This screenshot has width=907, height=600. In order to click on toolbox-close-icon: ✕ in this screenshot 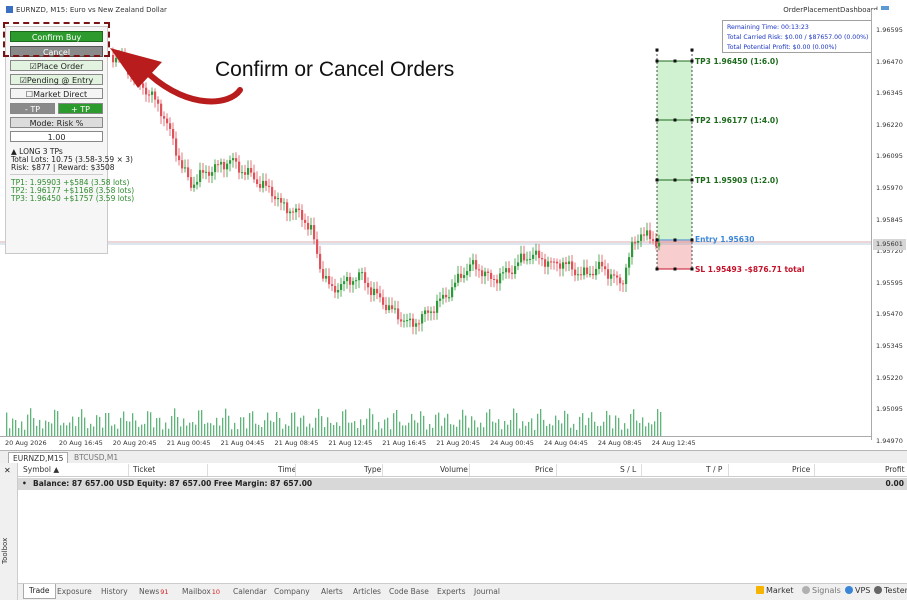, I will do `click(7, 470)`.